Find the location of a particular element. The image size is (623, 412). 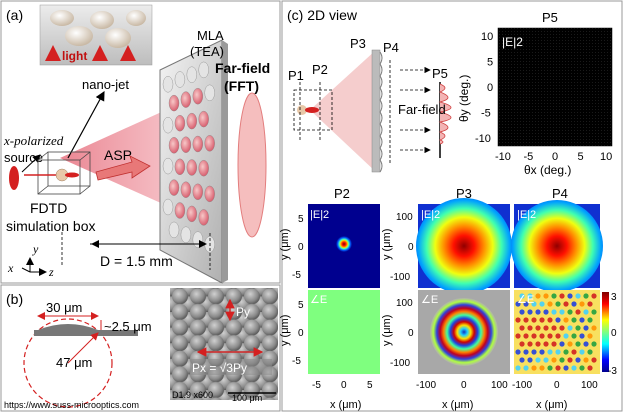

inset-light-label: light is located at coordinates (74, 56).